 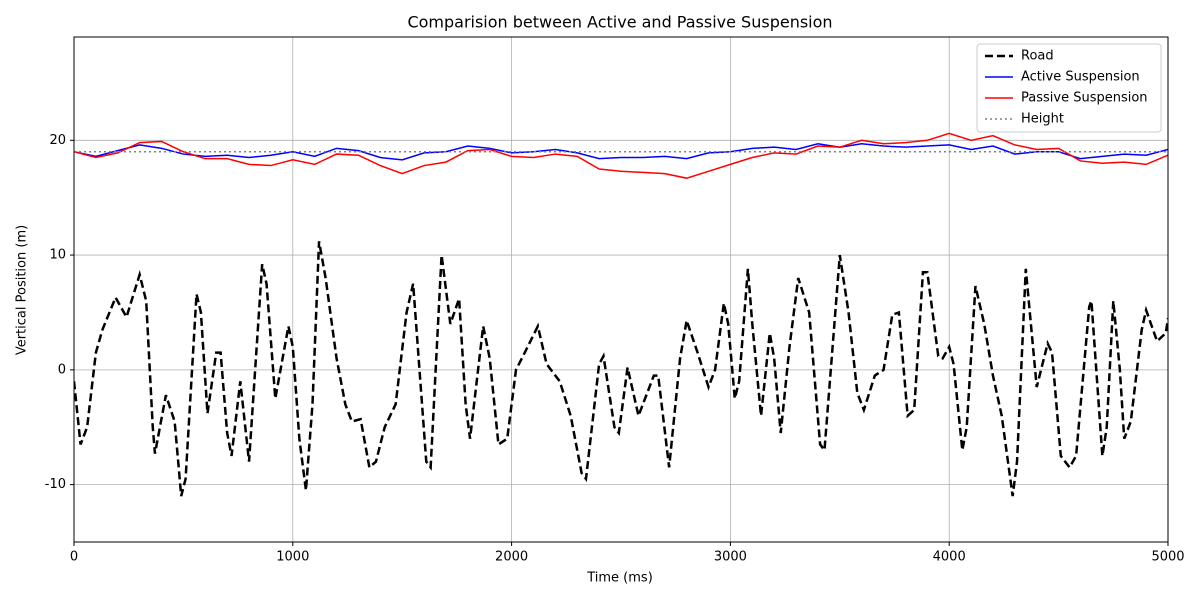 I want to click on y-tick-label: 20, so click(x=57, y=140).